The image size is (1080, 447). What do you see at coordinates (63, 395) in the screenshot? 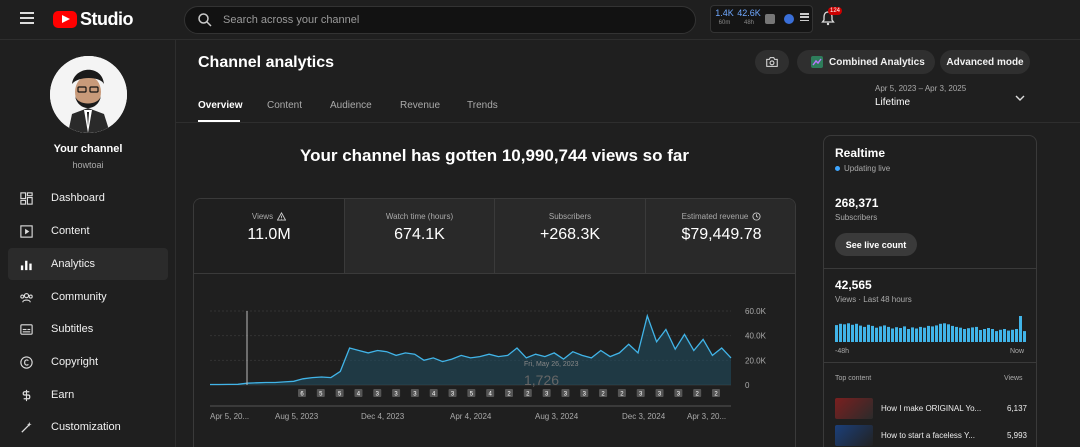
I see `sidebar-item-label: Earn` at bounding box center [63, 395].